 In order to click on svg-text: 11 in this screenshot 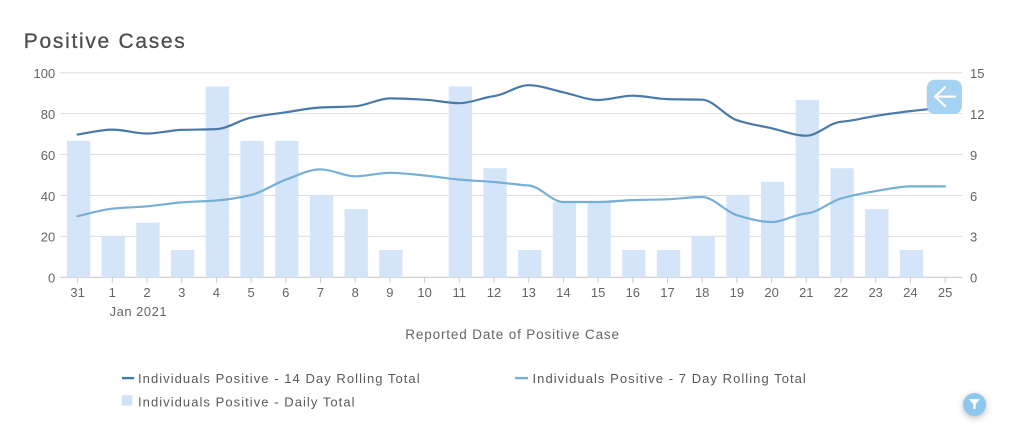, I will do `click(460, 292)`.